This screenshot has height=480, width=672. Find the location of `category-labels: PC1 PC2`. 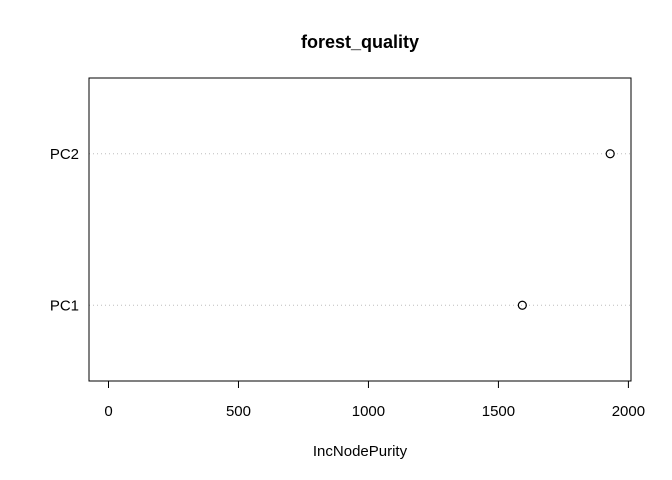

category-labels: PC1 PC2 is located at coordinates (64, 230).